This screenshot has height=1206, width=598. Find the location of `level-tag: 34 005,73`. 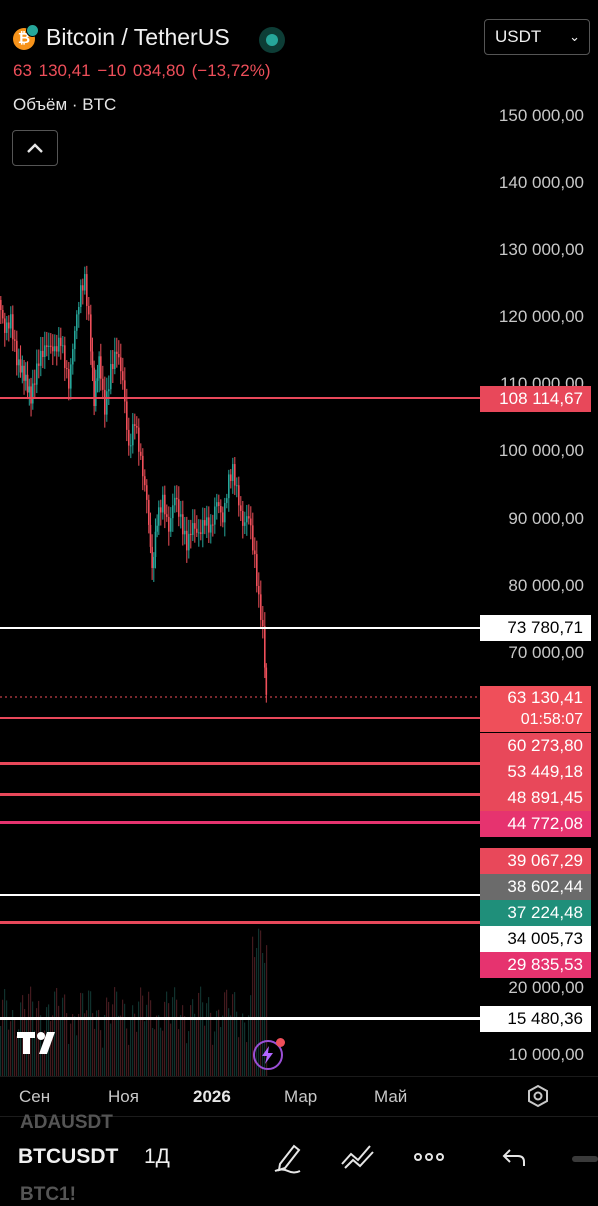

level-tag: 34 005,73 is located at coordinates (535, 939).